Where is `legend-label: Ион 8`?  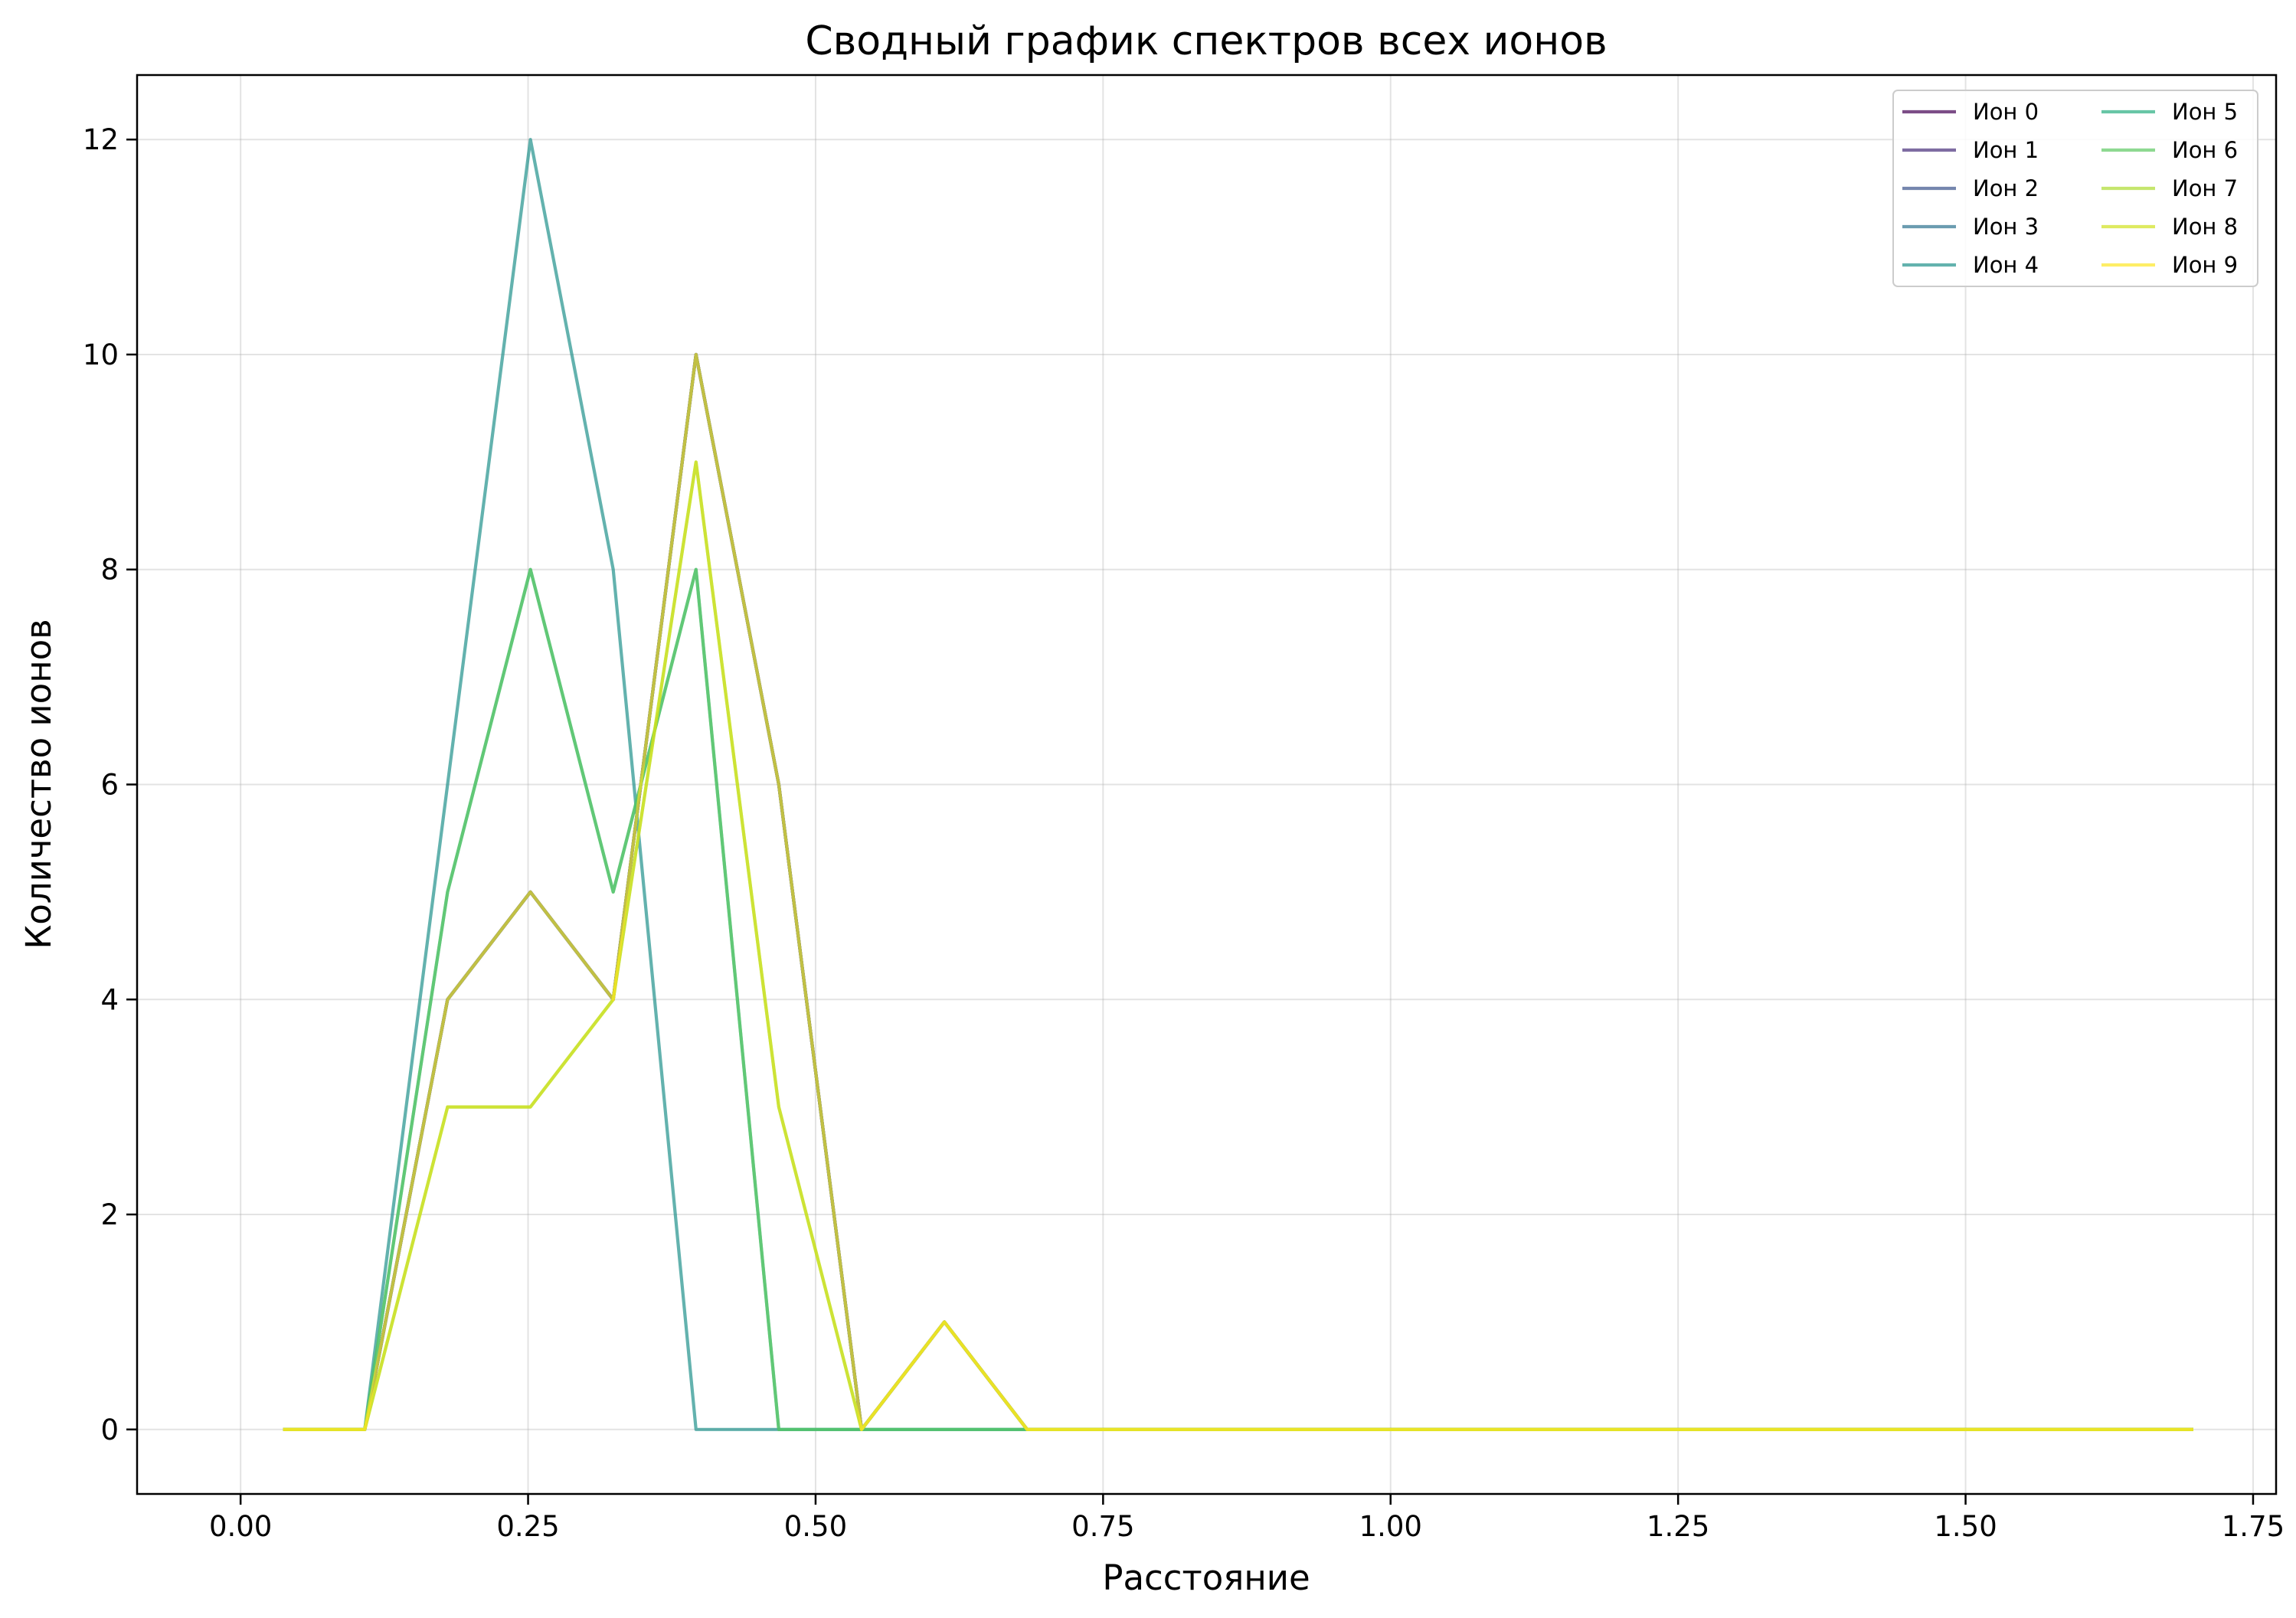 legend-label: Ион 8 is located at coordinates (2205, 227).